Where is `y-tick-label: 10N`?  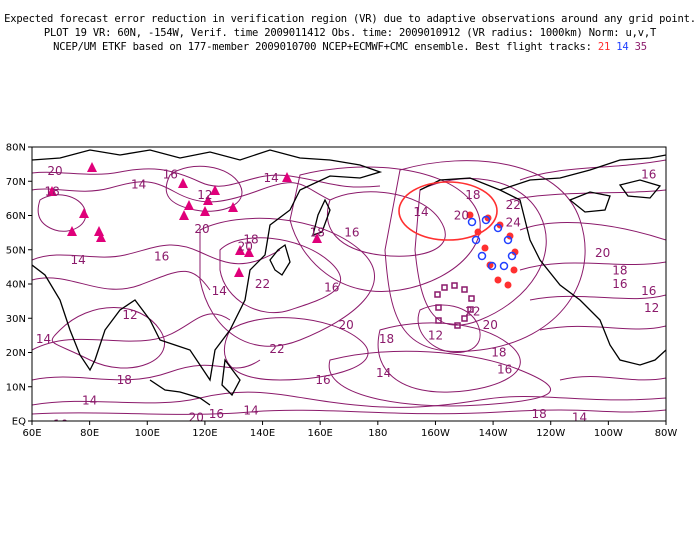 y-tick-label: 10N is located at coordinates (16, 387).